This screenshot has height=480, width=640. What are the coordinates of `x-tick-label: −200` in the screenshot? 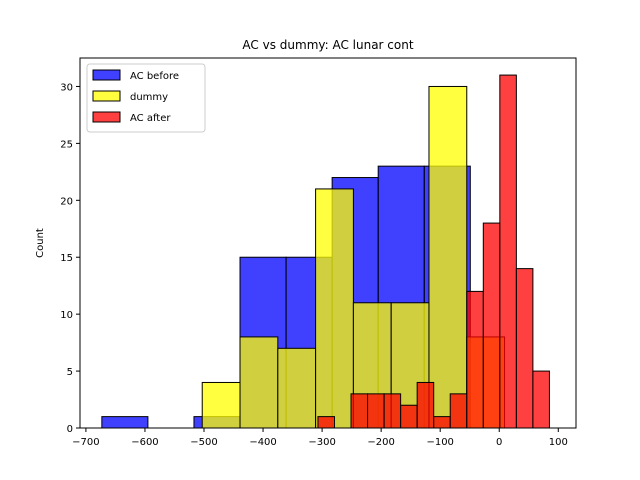 It's located at (380, 442).